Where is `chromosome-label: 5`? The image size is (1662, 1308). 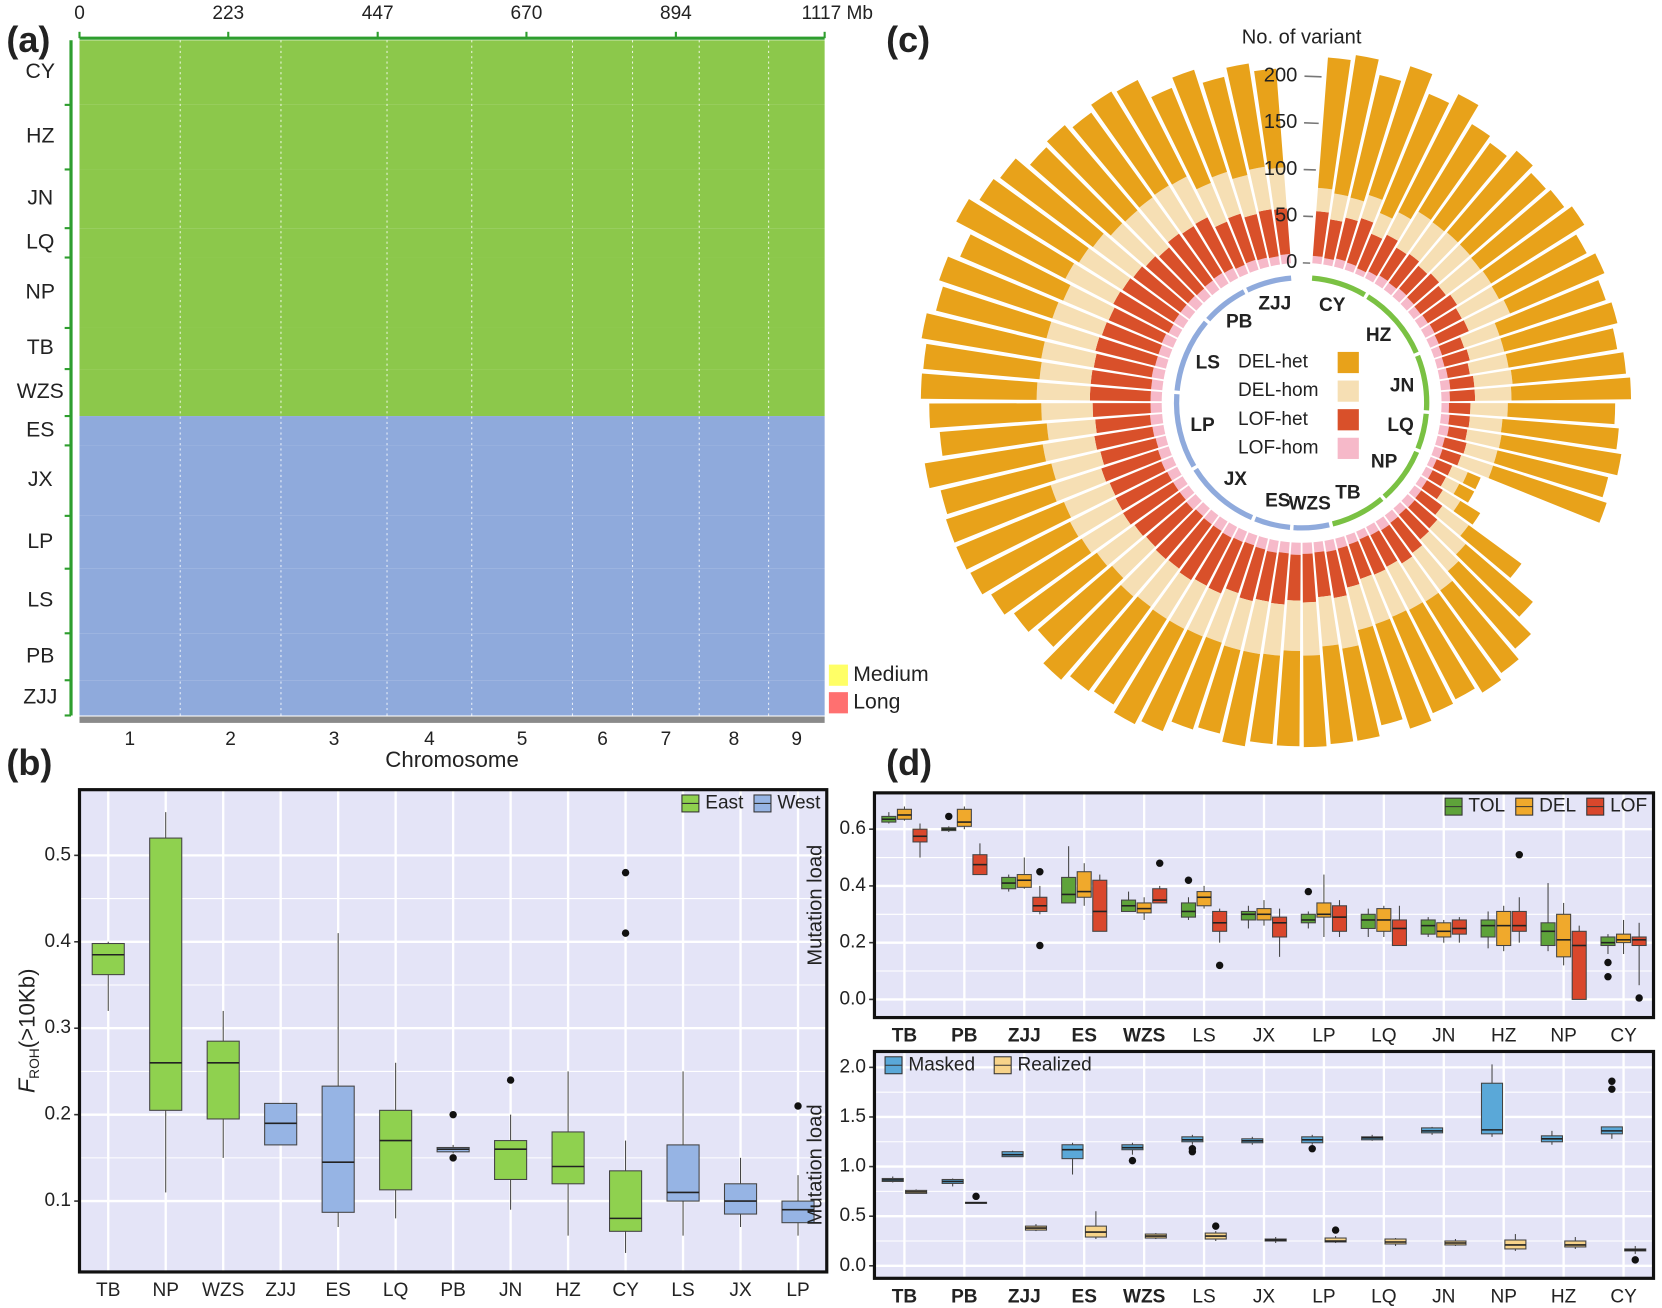 chromosome-label: 5 is located at coordinates (522, 739).